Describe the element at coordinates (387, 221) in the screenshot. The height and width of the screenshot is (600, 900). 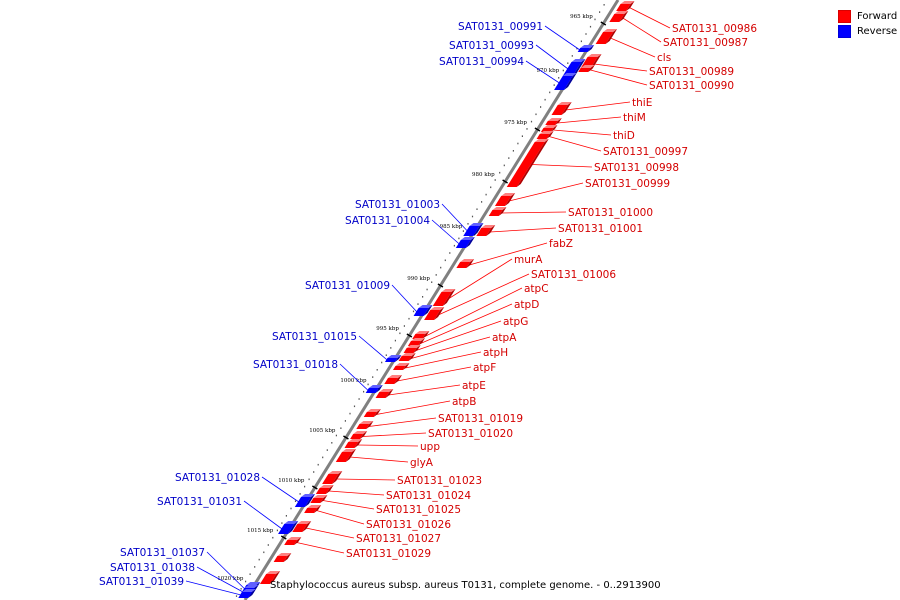
I see `reverse-gene-label: SAT0131_01004` at that location.